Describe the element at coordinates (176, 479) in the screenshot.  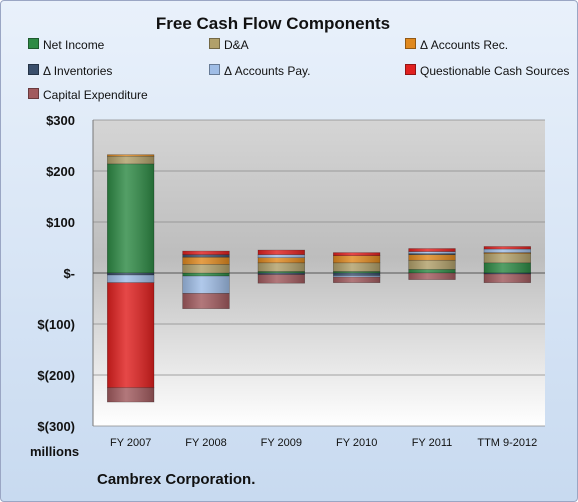
I see `company-name: Cambrex Corporation.` at that location.